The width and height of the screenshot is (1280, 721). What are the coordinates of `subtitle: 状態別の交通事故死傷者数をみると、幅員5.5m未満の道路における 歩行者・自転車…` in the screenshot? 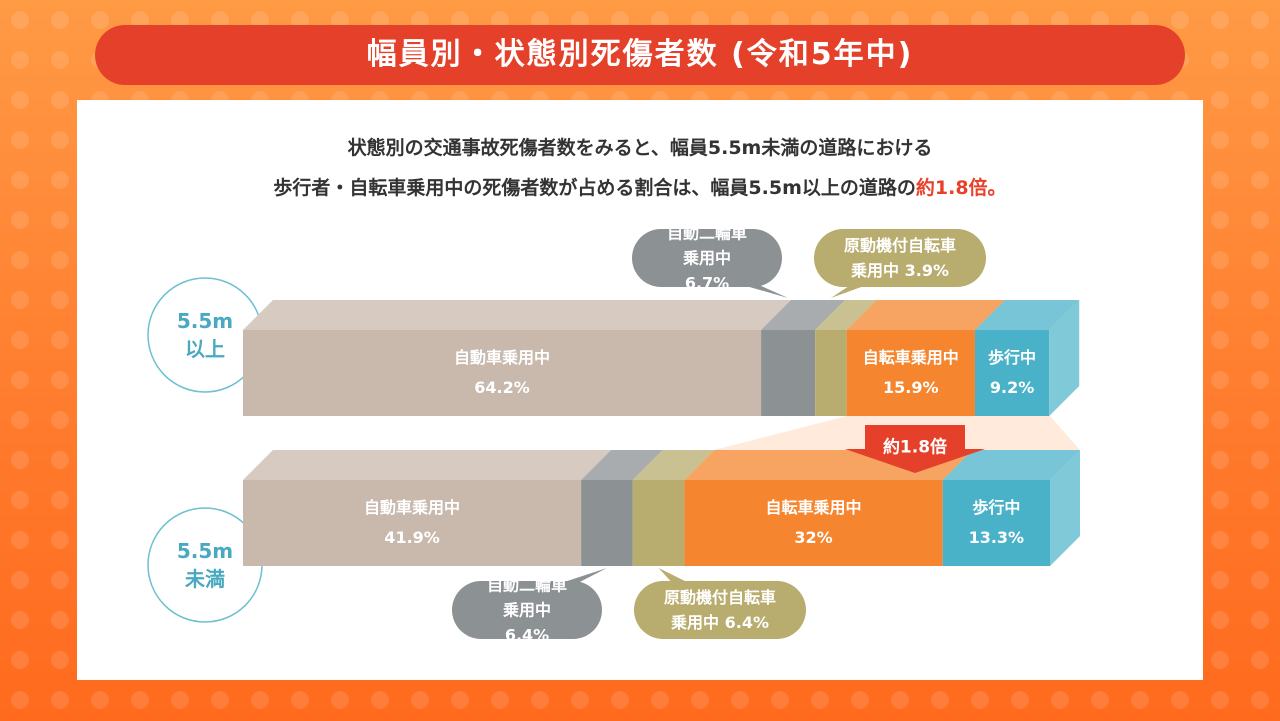 It's located at (640, 168).